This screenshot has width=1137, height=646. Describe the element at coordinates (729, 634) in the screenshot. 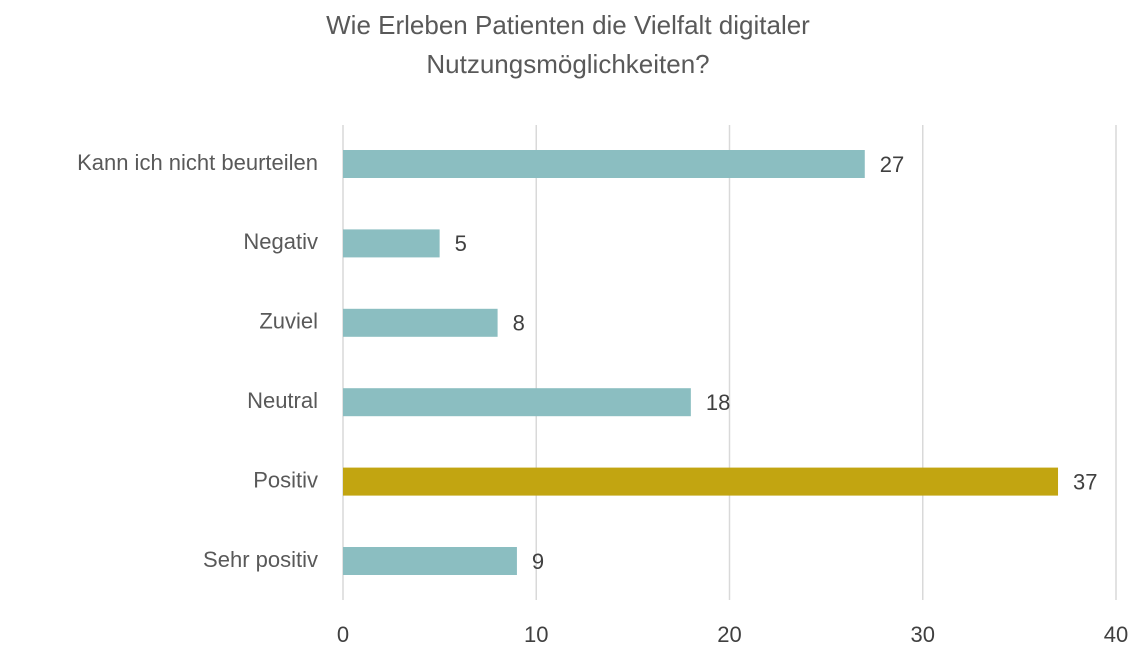

I see `x-tick-label: 20` at that location.